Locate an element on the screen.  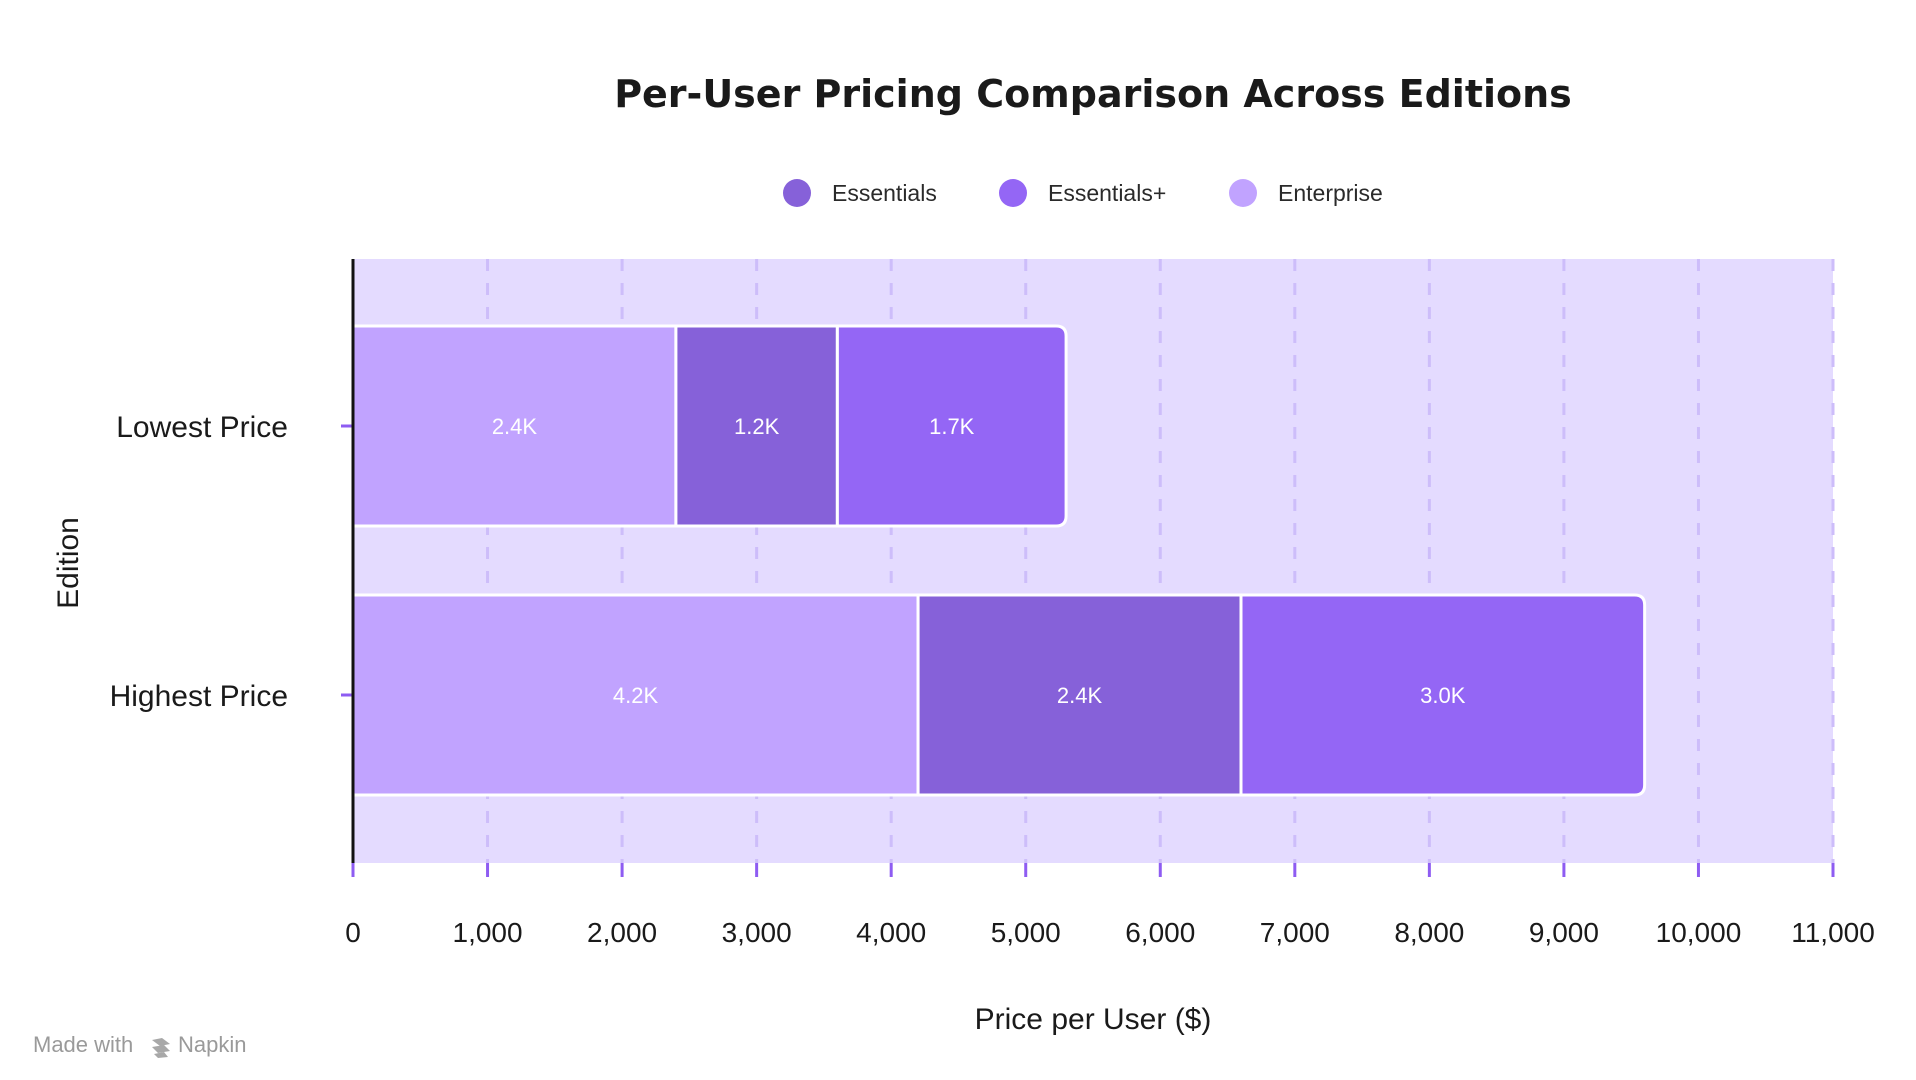
bar-value-label: 1.7K is located at coordinates (952, 426).